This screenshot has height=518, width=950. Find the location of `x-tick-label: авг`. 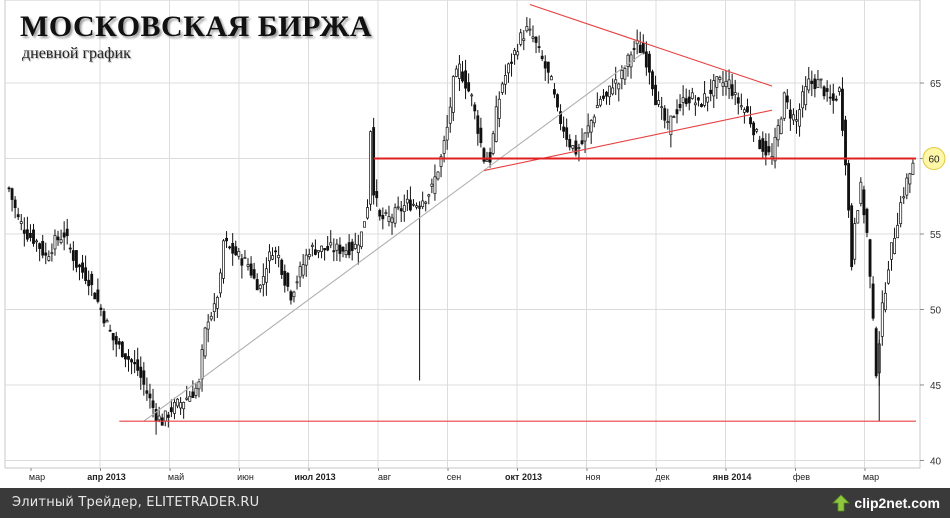

x-tick-label: авг is located at coordinates (385, 477).